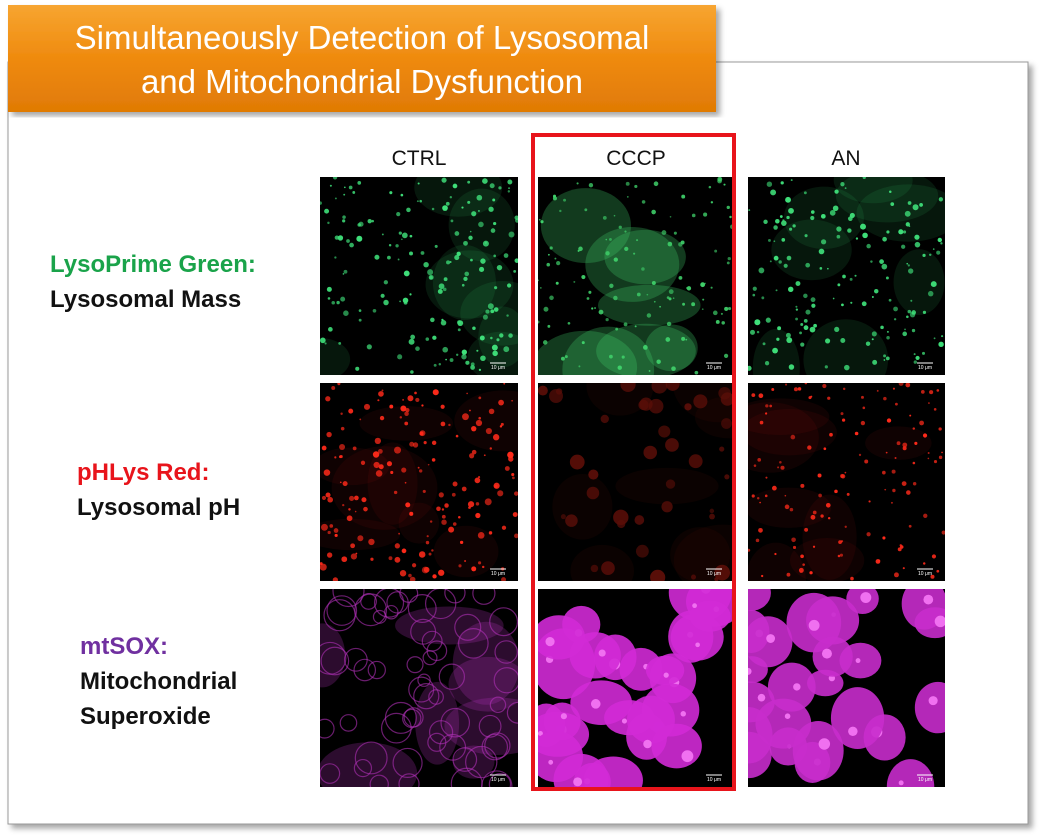 Image resolution: width=1042 pixels, height=837 pixels. What do you see at coordinates (153, 264) in the screenshot?
I see `stain-label: LysoPrime Green:` at bounding box center [153, 264].